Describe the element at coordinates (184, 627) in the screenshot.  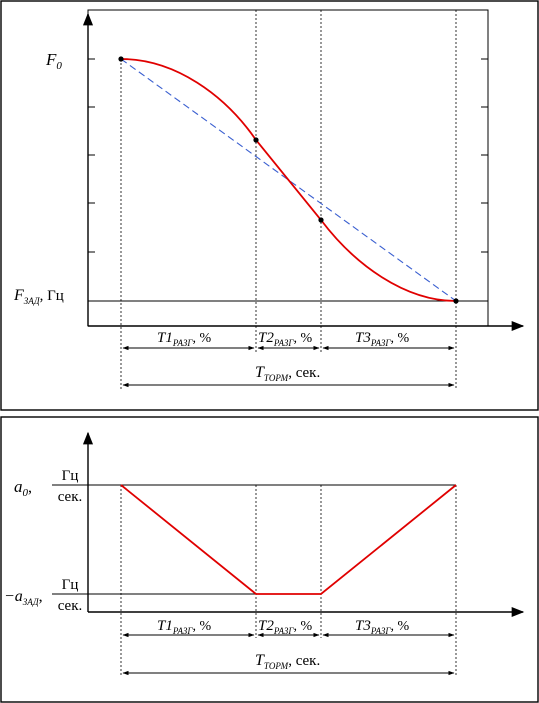
I see `bottom-dim-t1-label: T1РАЗГ, %` at that location.